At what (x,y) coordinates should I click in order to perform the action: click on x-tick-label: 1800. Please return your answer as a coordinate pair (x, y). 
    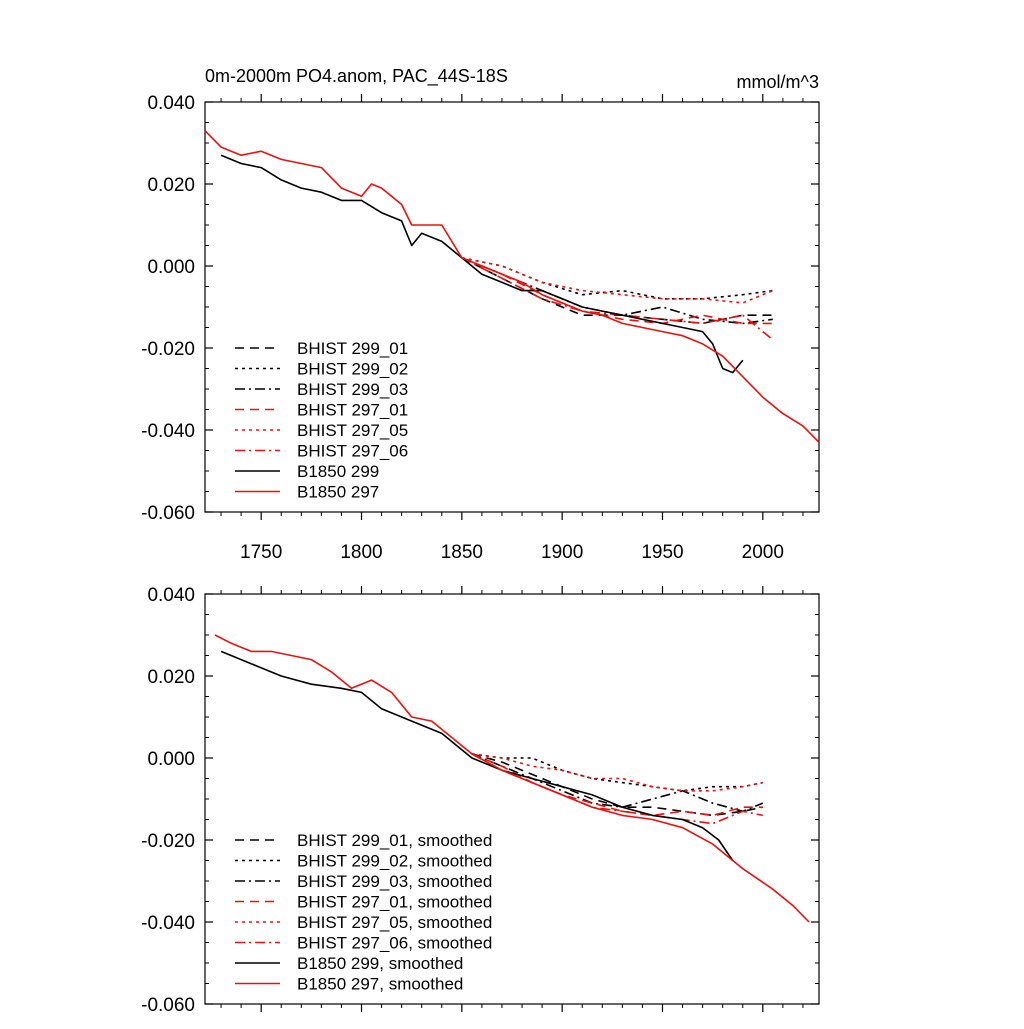
    Looking at the image, I should click on (361, 552).